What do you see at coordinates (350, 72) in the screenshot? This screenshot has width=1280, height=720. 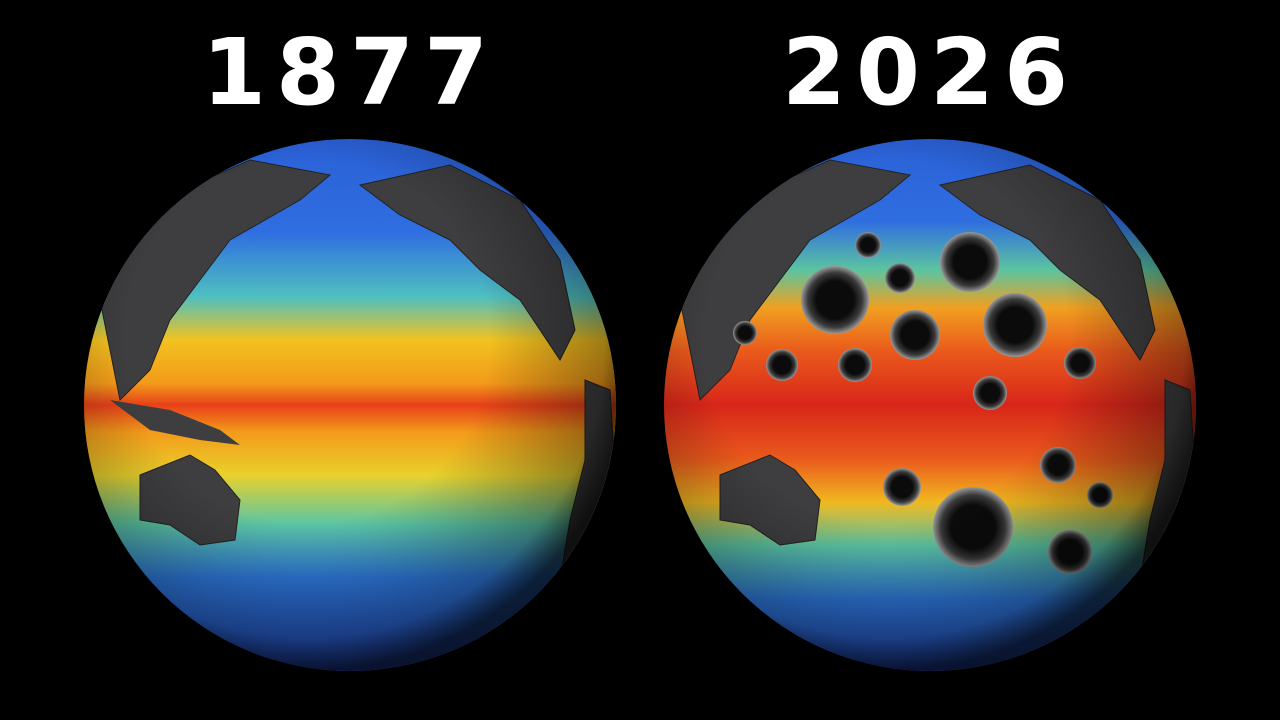 I see `year-label: 1877` at bounding box center [350, 72].